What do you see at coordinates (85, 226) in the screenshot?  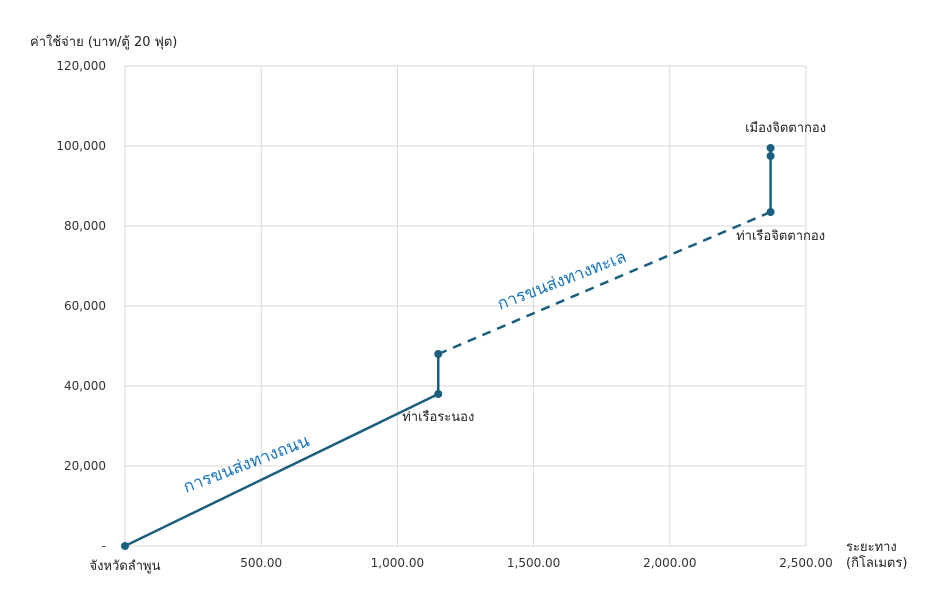 I see `y-tick-label: 80,000` at bounding box center [85, 226].